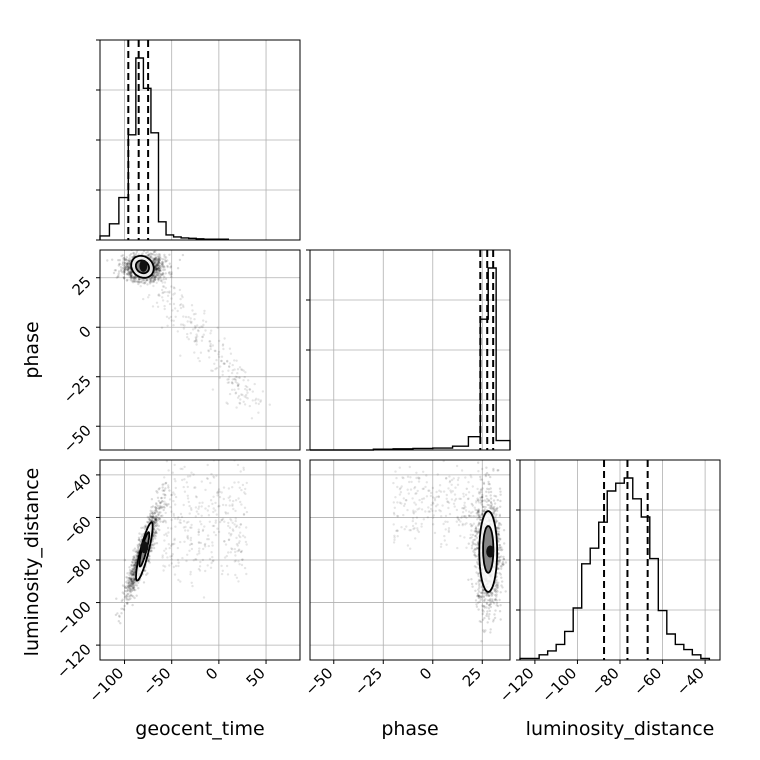 This screenshot has width=760, height=760. I want to click on x-axis-label-geocent-time: geocent_time, so click(199, 729).